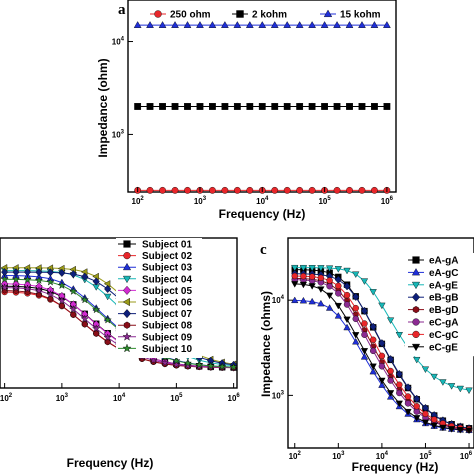  What do you see at coordinates (190, 15) in the screenshot?
I see `panel-a-legend-label: 250 ohm` at bounding box center [190, 15].